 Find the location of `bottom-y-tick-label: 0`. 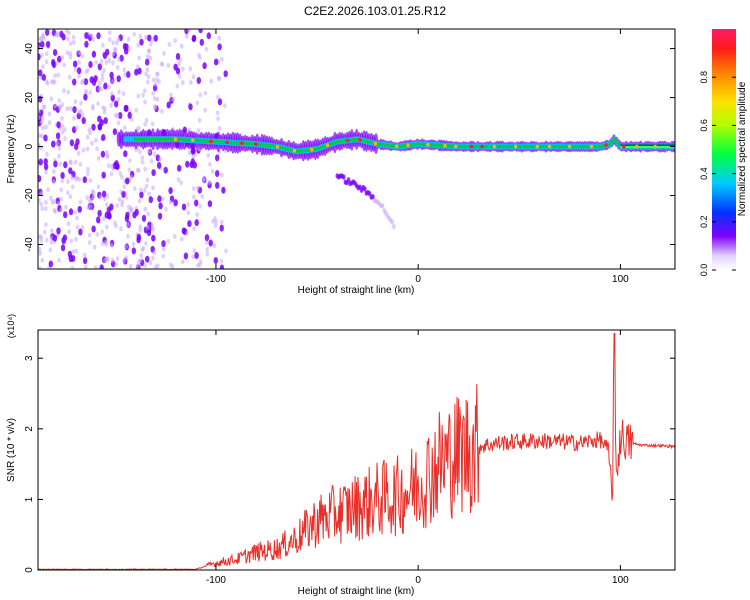

bottom-y-tick-label: 0 is located at coordinates (29, 570).